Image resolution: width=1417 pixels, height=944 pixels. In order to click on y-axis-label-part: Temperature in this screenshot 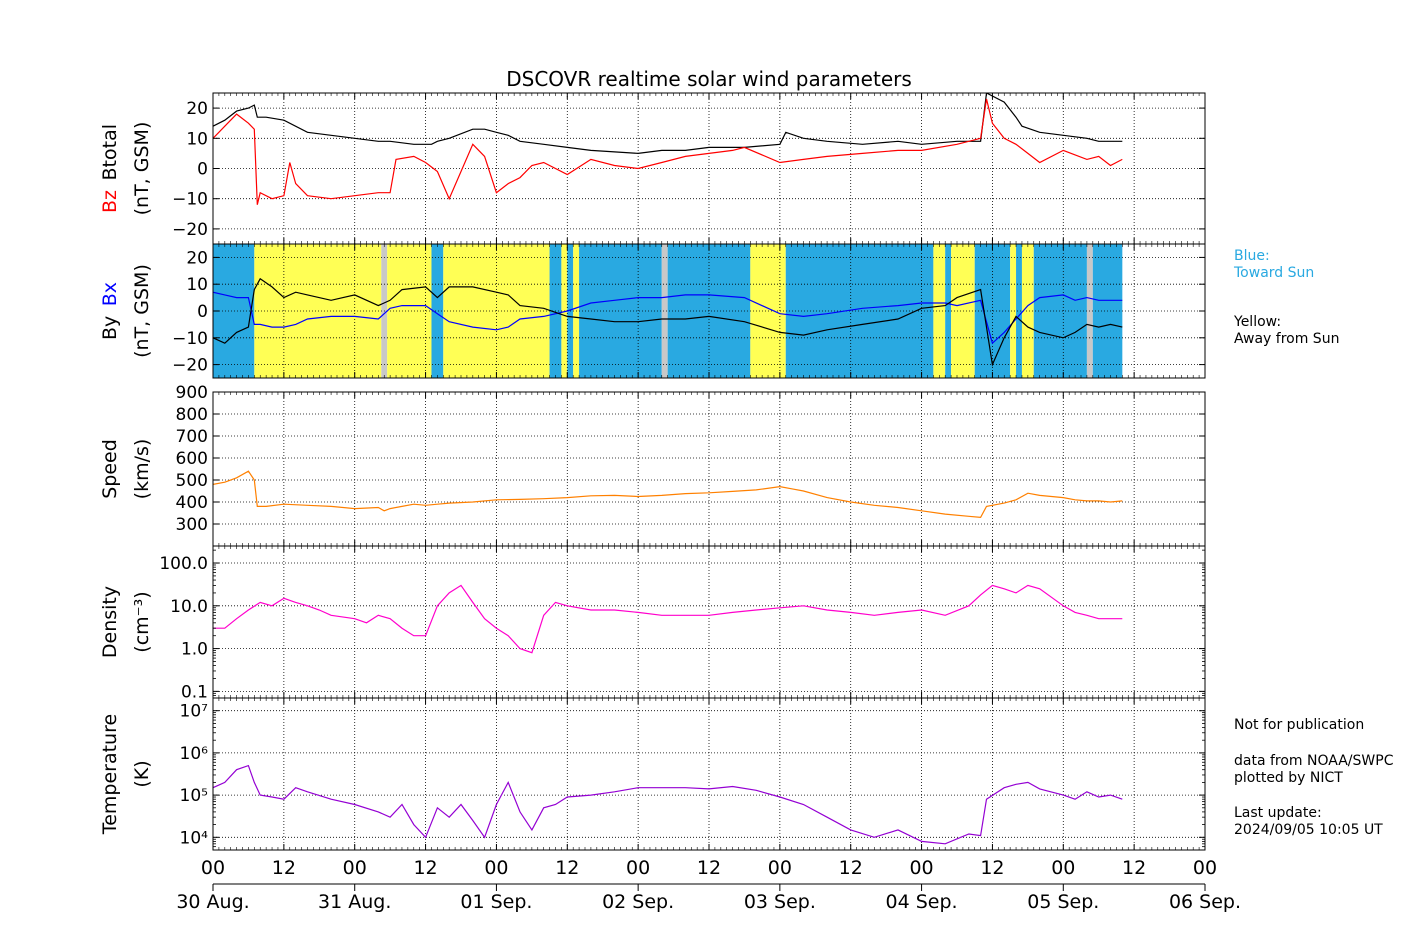, I will do `click(110, 774)`.